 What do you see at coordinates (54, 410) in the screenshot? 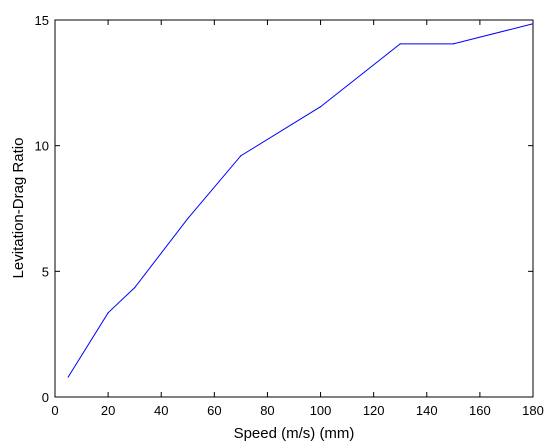
I see `x-tick-label-0: 0` at bounding box center [54, 410].